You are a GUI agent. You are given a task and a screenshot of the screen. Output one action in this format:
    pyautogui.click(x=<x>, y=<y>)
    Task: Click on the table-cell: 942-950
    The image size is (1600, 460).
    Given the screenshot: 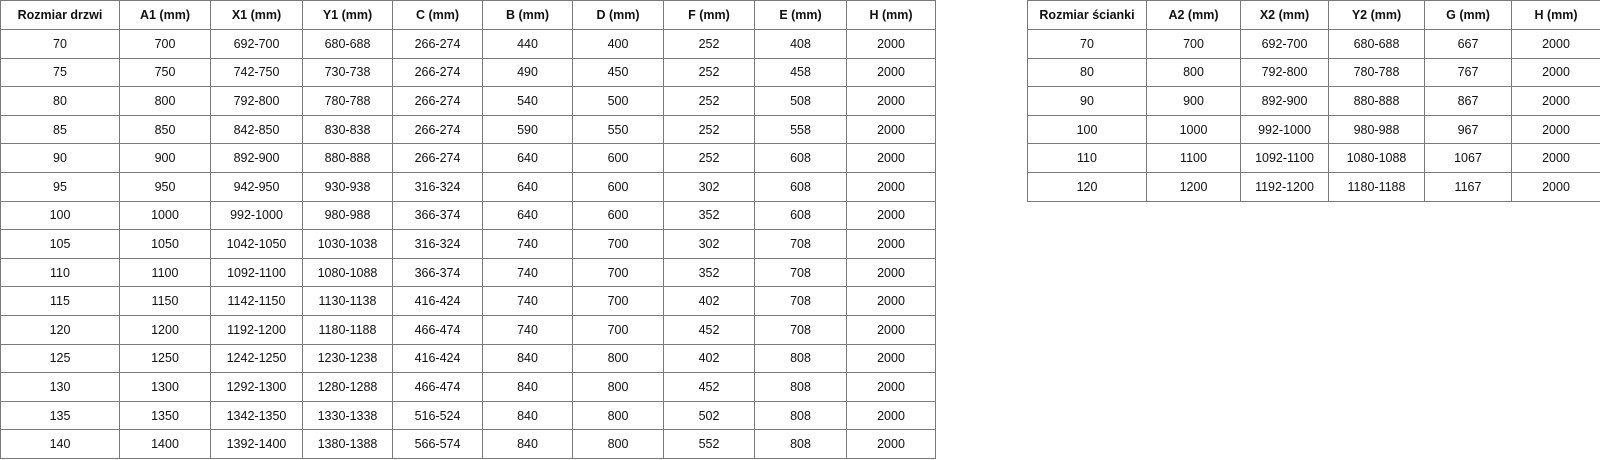 What is the action you would take?
    pyautogui.click(x=256, y=186)
    